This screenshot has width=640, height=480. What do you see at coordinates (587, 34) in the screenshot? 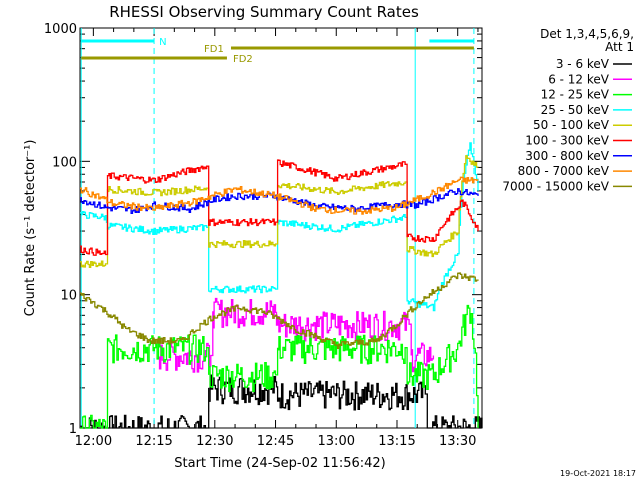
I see `legend-header: Det 1,3,4,5,6,9,` at bounding box center [587, 34].